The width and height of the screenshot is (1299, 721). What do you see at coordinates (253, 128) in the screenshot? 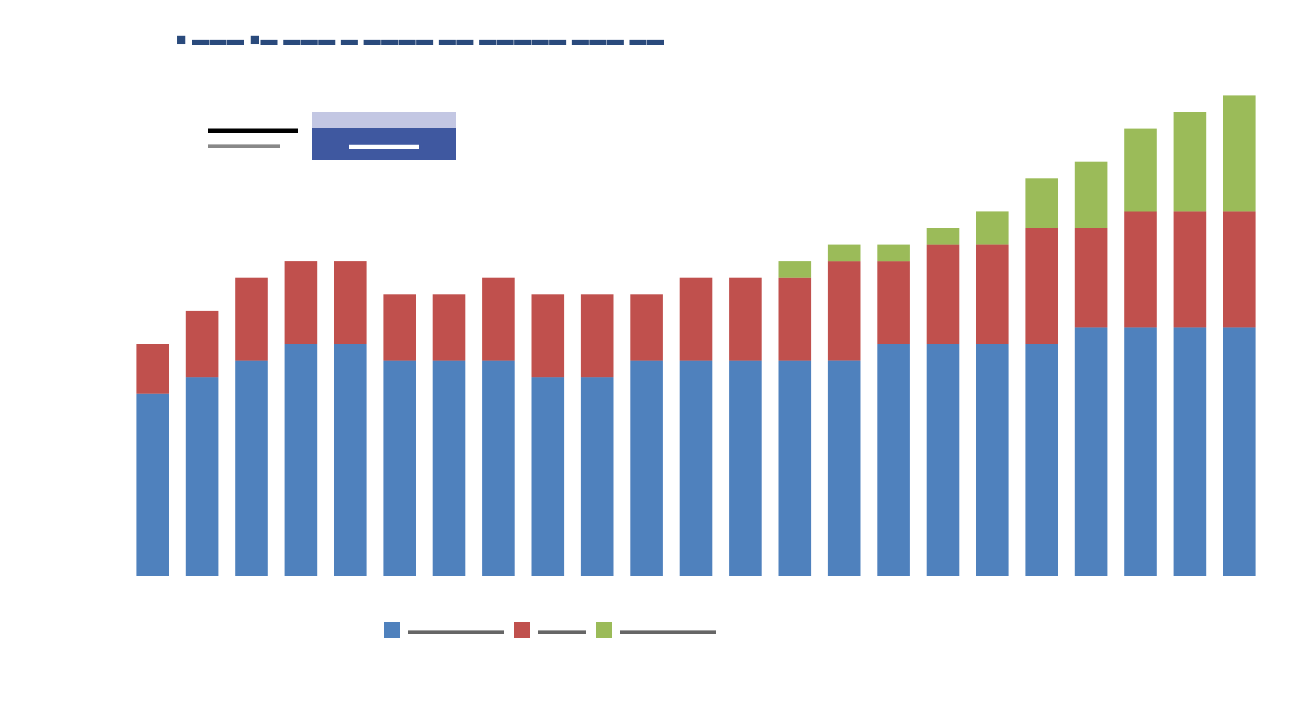
I see `control-label: ▬▬▬▬▬▬` at bounding box center [253, 128].